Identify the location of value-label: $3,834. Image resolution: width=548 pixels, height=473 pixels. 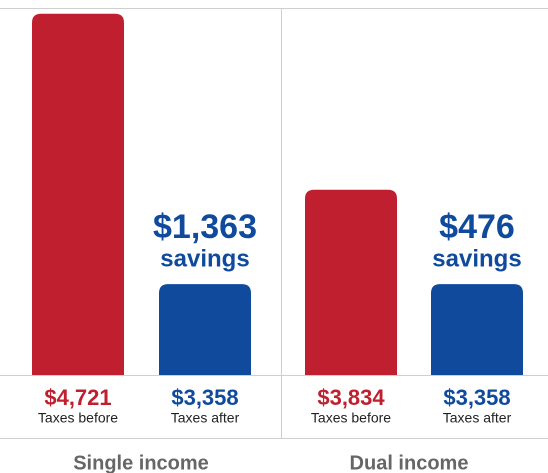
(351, 397).